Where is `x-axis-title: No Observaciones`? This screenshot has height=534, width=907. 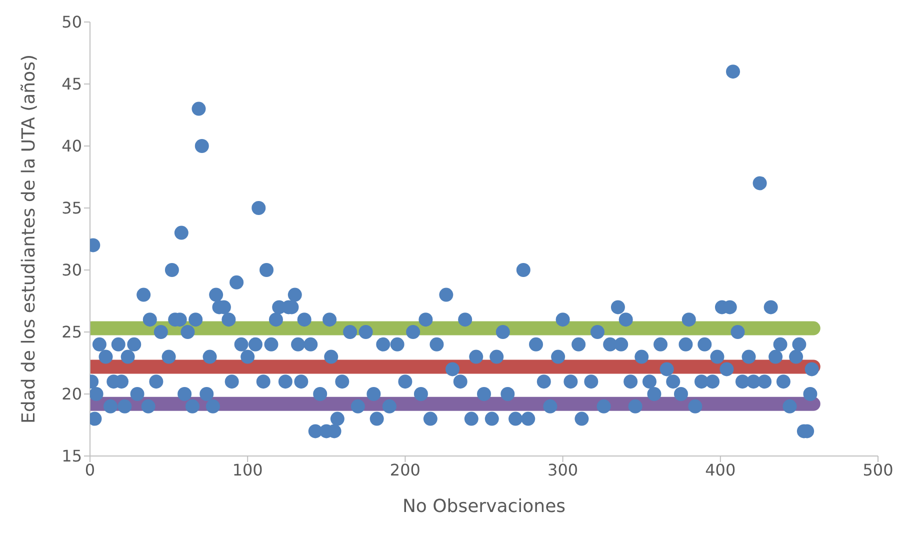 x-axis-title: No Observaciones is located at coordinates (484, 506).